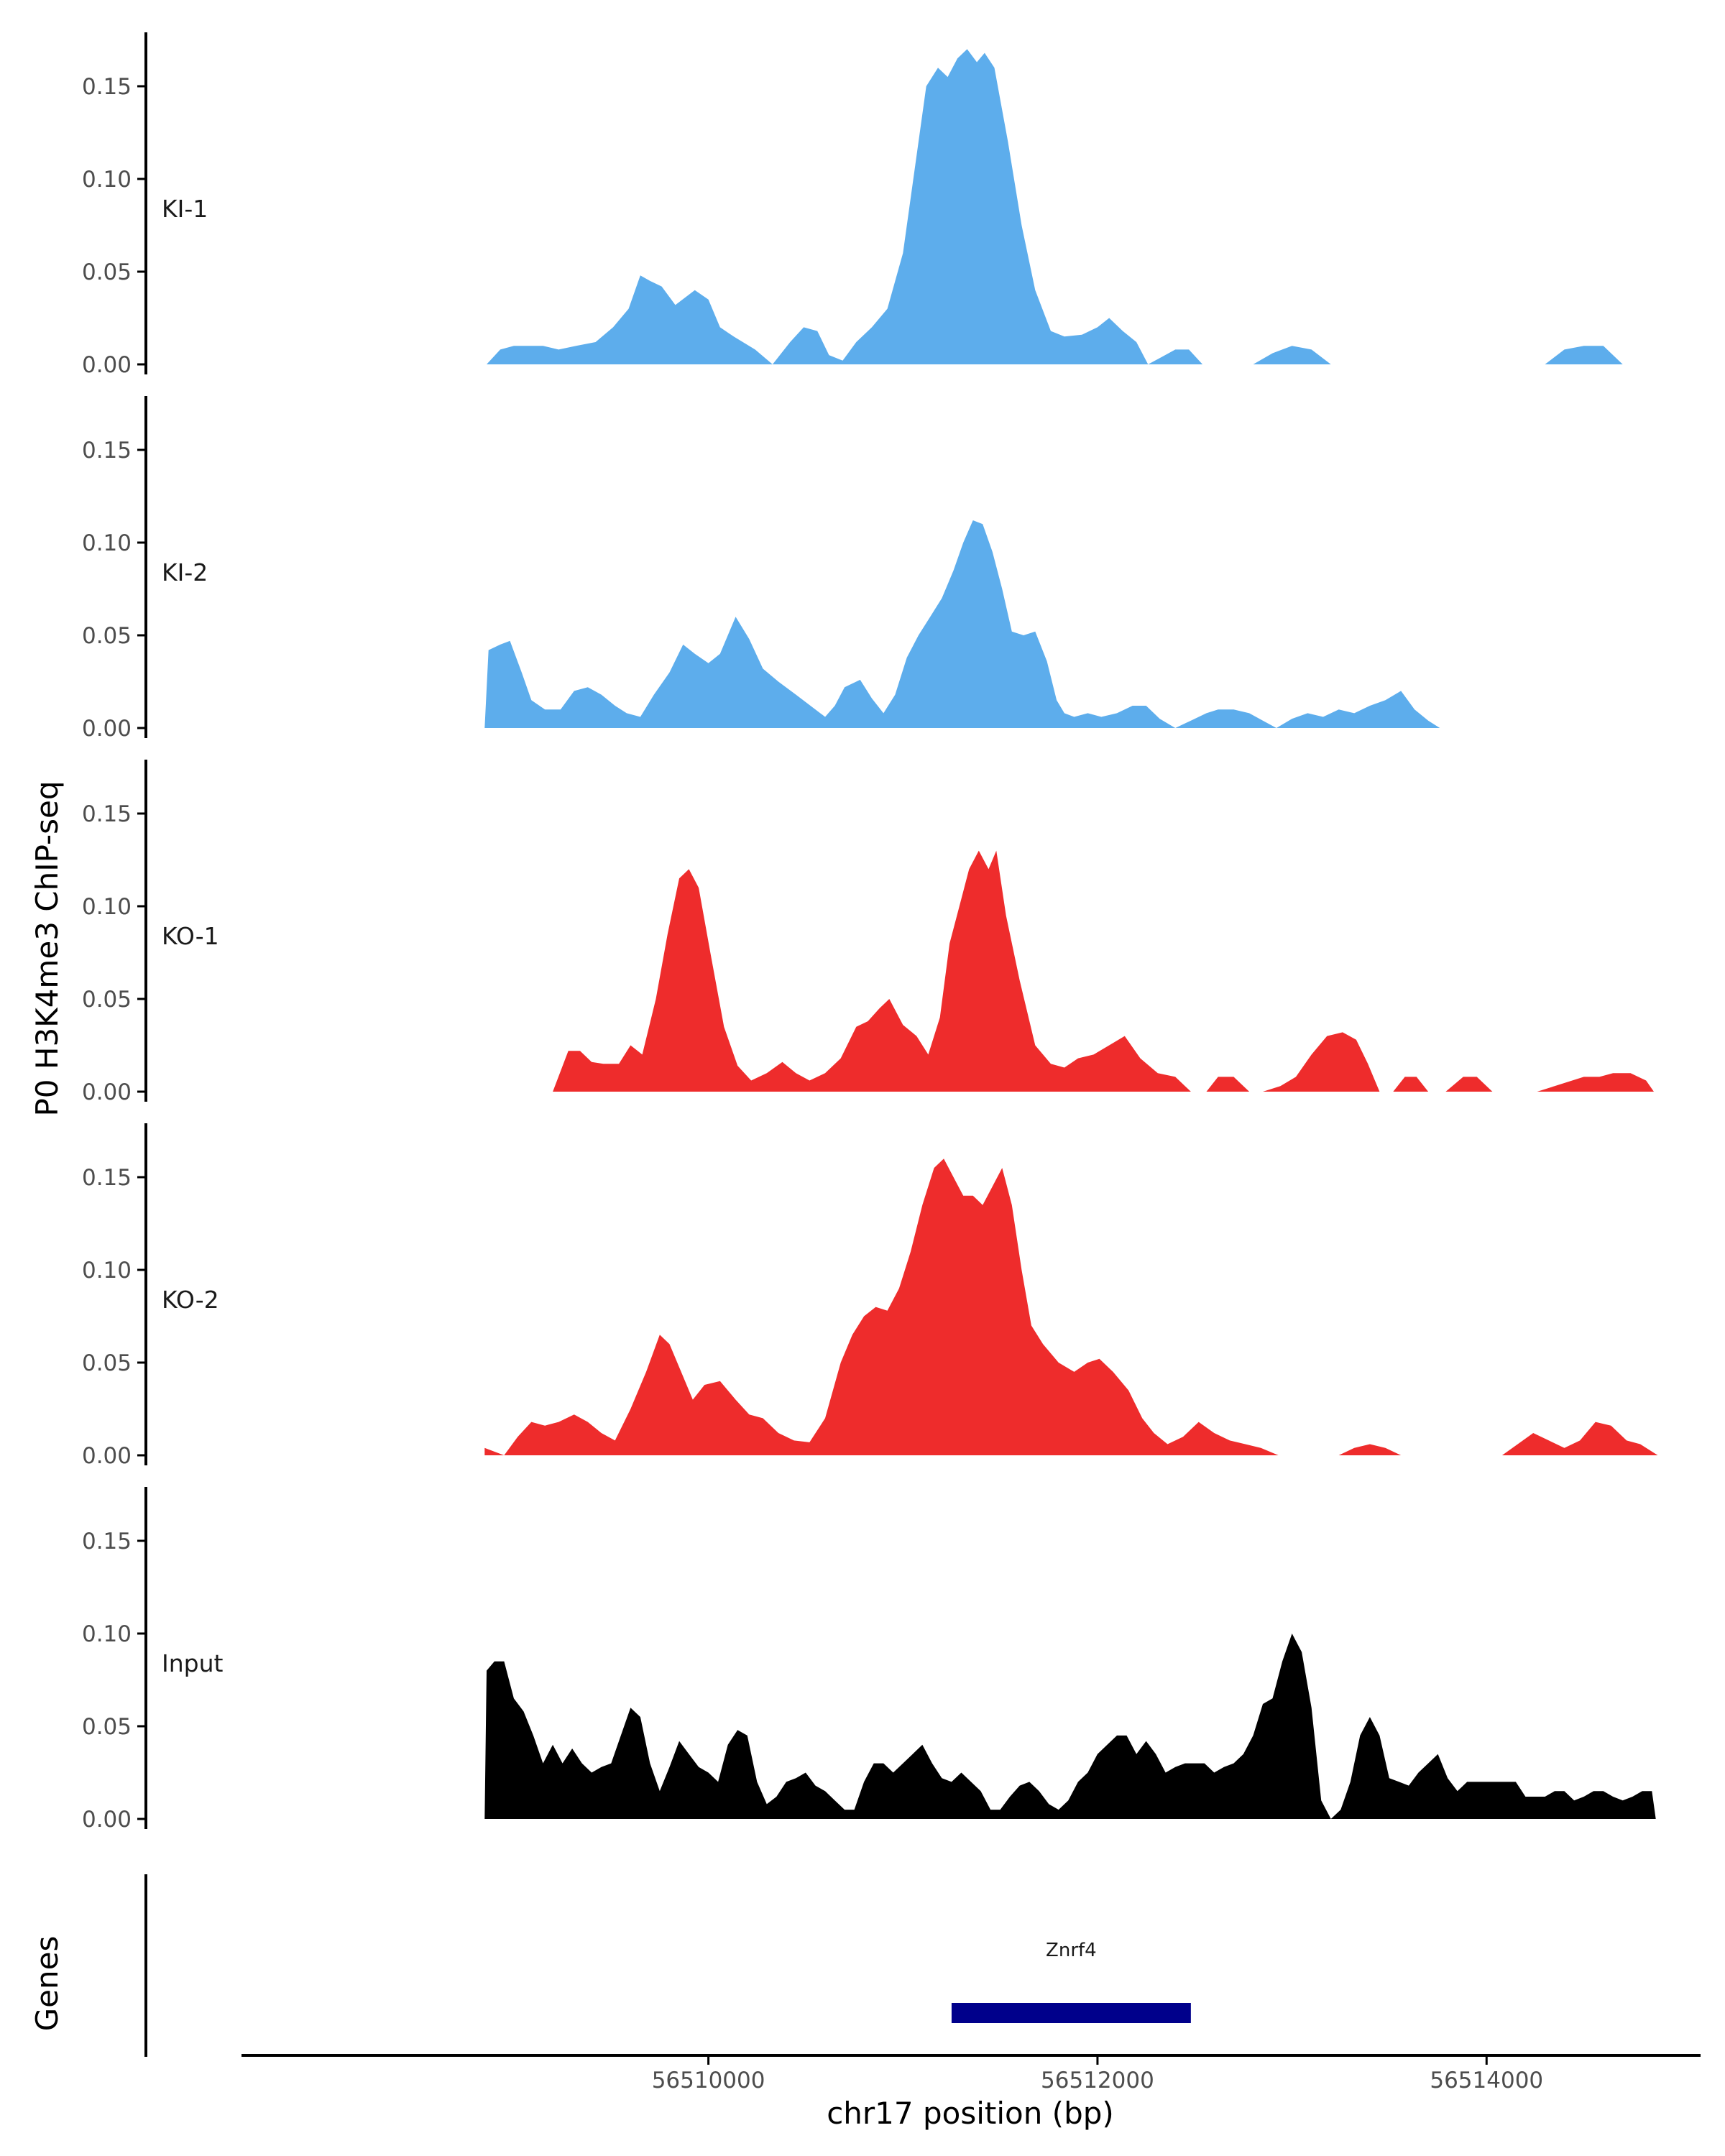  I want to click on gene-label: Znrf4, so click(1071, 1951).